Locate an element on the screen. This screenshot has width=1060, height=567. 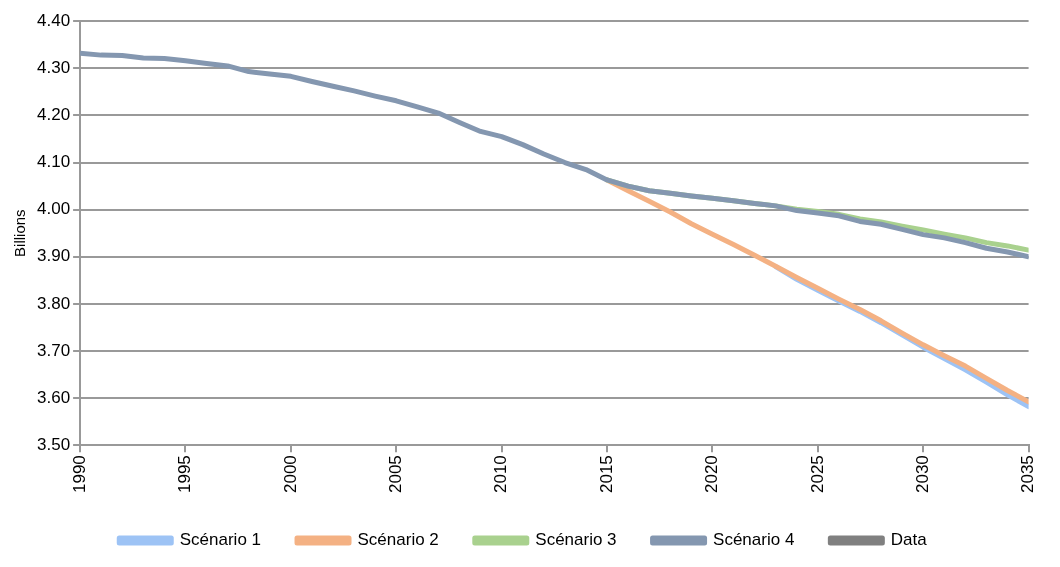
legend-label: Data is located at coordinates (909, 540).